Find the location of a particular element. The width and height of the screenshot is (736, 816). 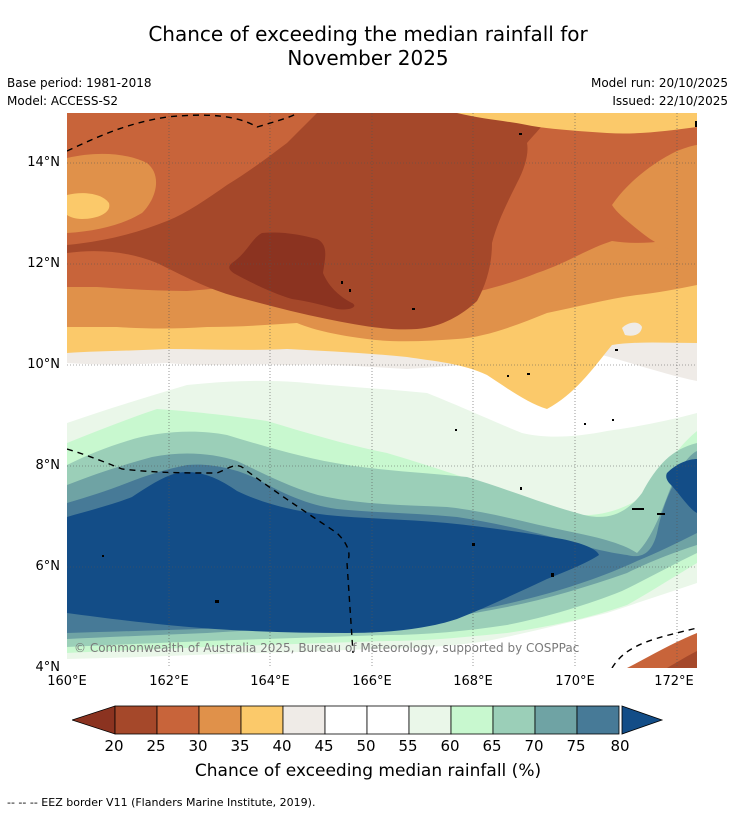

legend-tick-50: 50 is located at coordinates (366, 746).